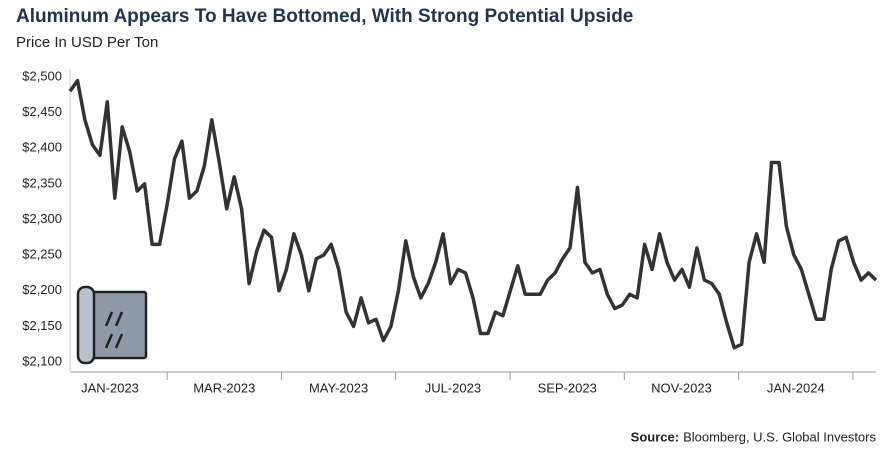  Describe the element at coordinates (681, 387) in the screenshot. I see `x-tick-label: NOV-2023` at that location.